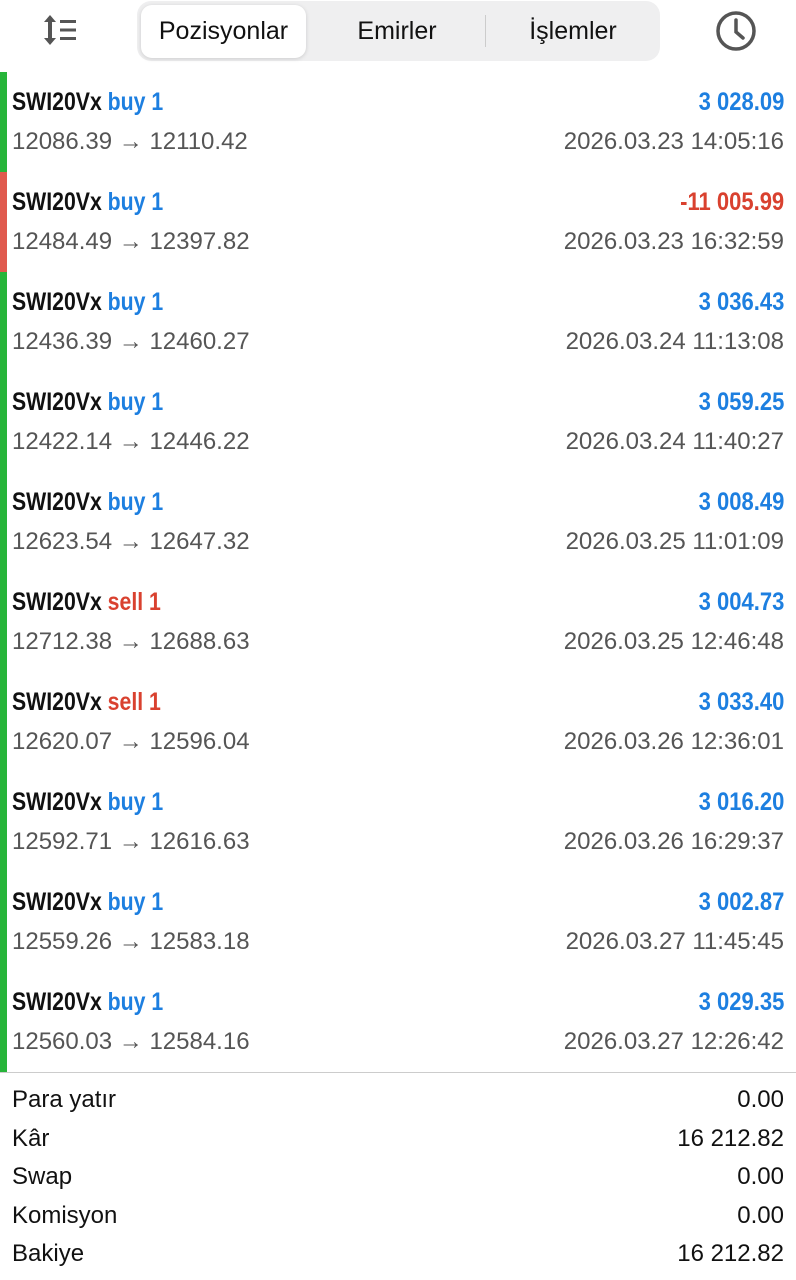 The height and width of the screenshot is (1280, 796). I want to click on trade-time: 2026.03.27 11:45:45, so click(674, 941).